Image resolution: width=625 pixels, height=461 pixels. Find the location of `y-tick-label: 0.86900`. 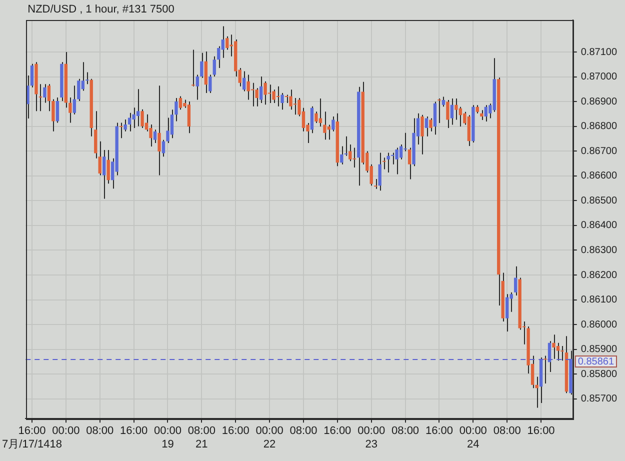

y-tick-label: 0.86900 is located at coordinates (599, 102).